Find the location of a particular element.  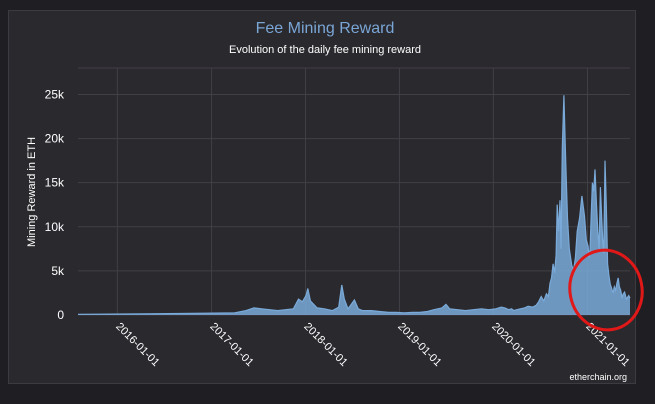

x-tick-label: 2018-01-01 is located at coordinates (325, 345).